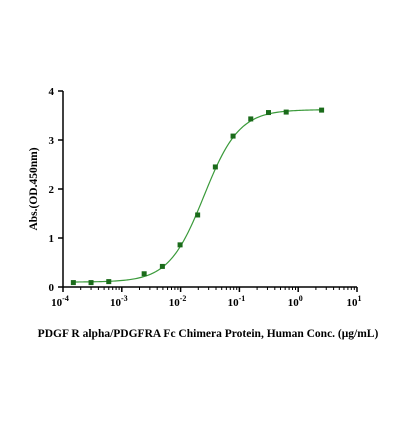 Image resolution: width=416 pixels, height=421 pixels. What do you see at coordinates (178, 301) in the screenshot?
I see `x-tick-label: 10⁻²` at bounding box center [178, 301].